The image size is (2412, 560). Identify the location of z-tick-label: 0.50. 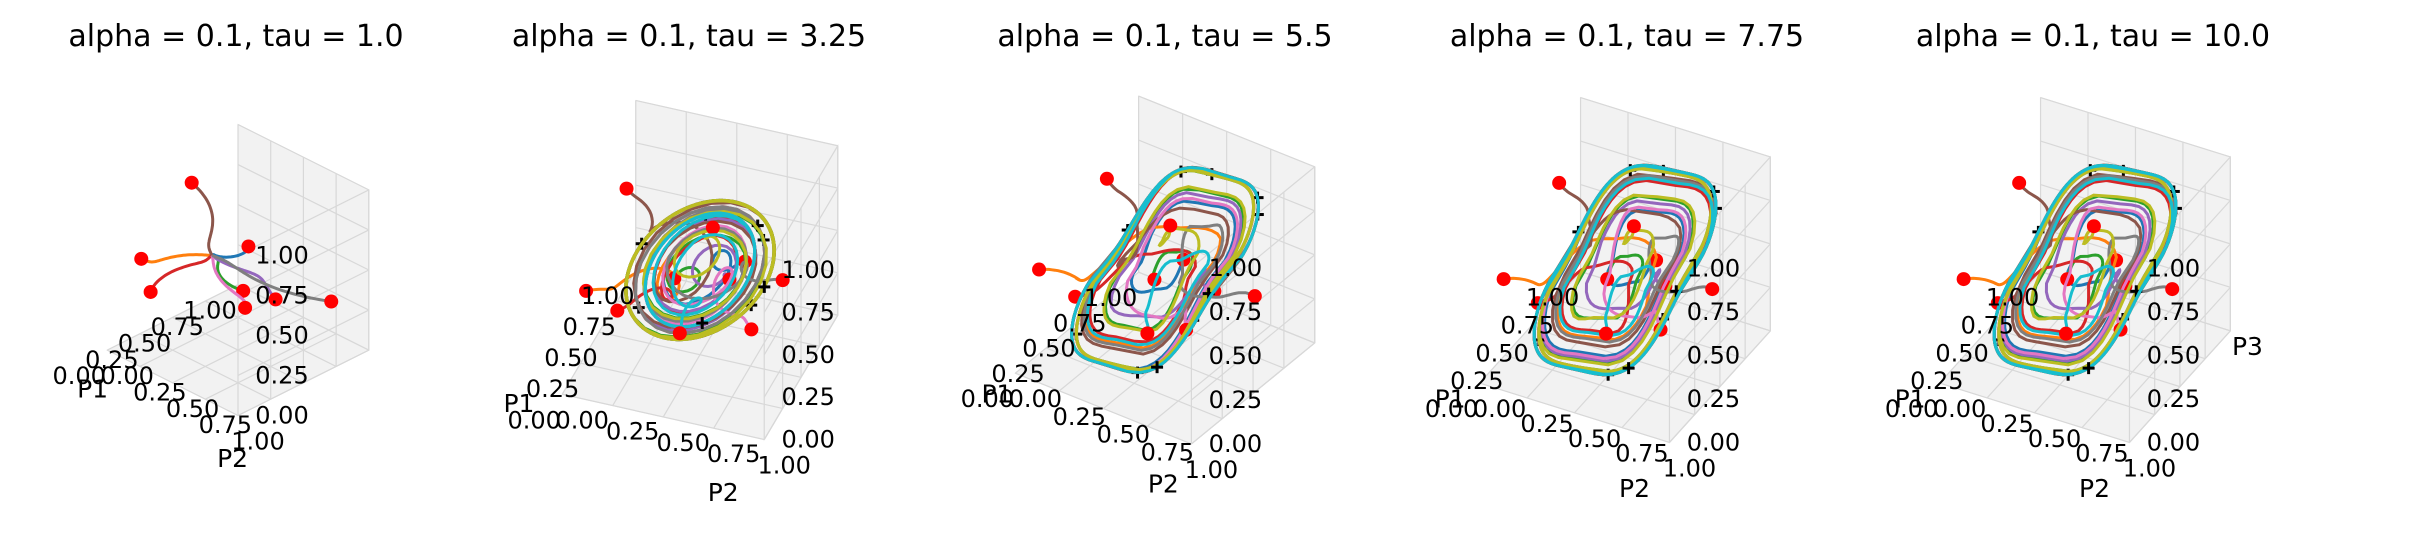
(2173, 355).